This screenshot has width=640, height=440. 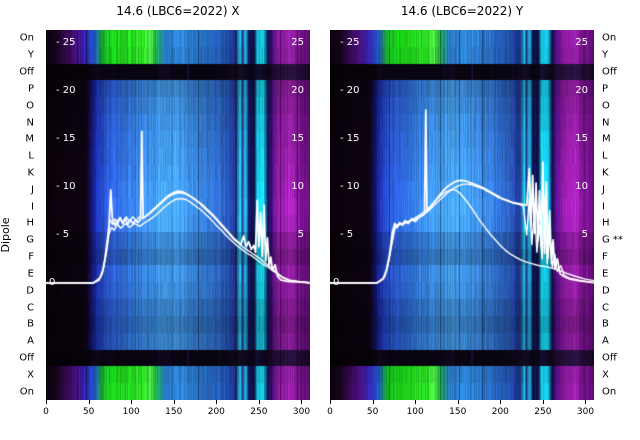 What do you see at coordinates (32, 207) in the screenshot?
I see `row-label-left: I` at bounding box center [32, 207].